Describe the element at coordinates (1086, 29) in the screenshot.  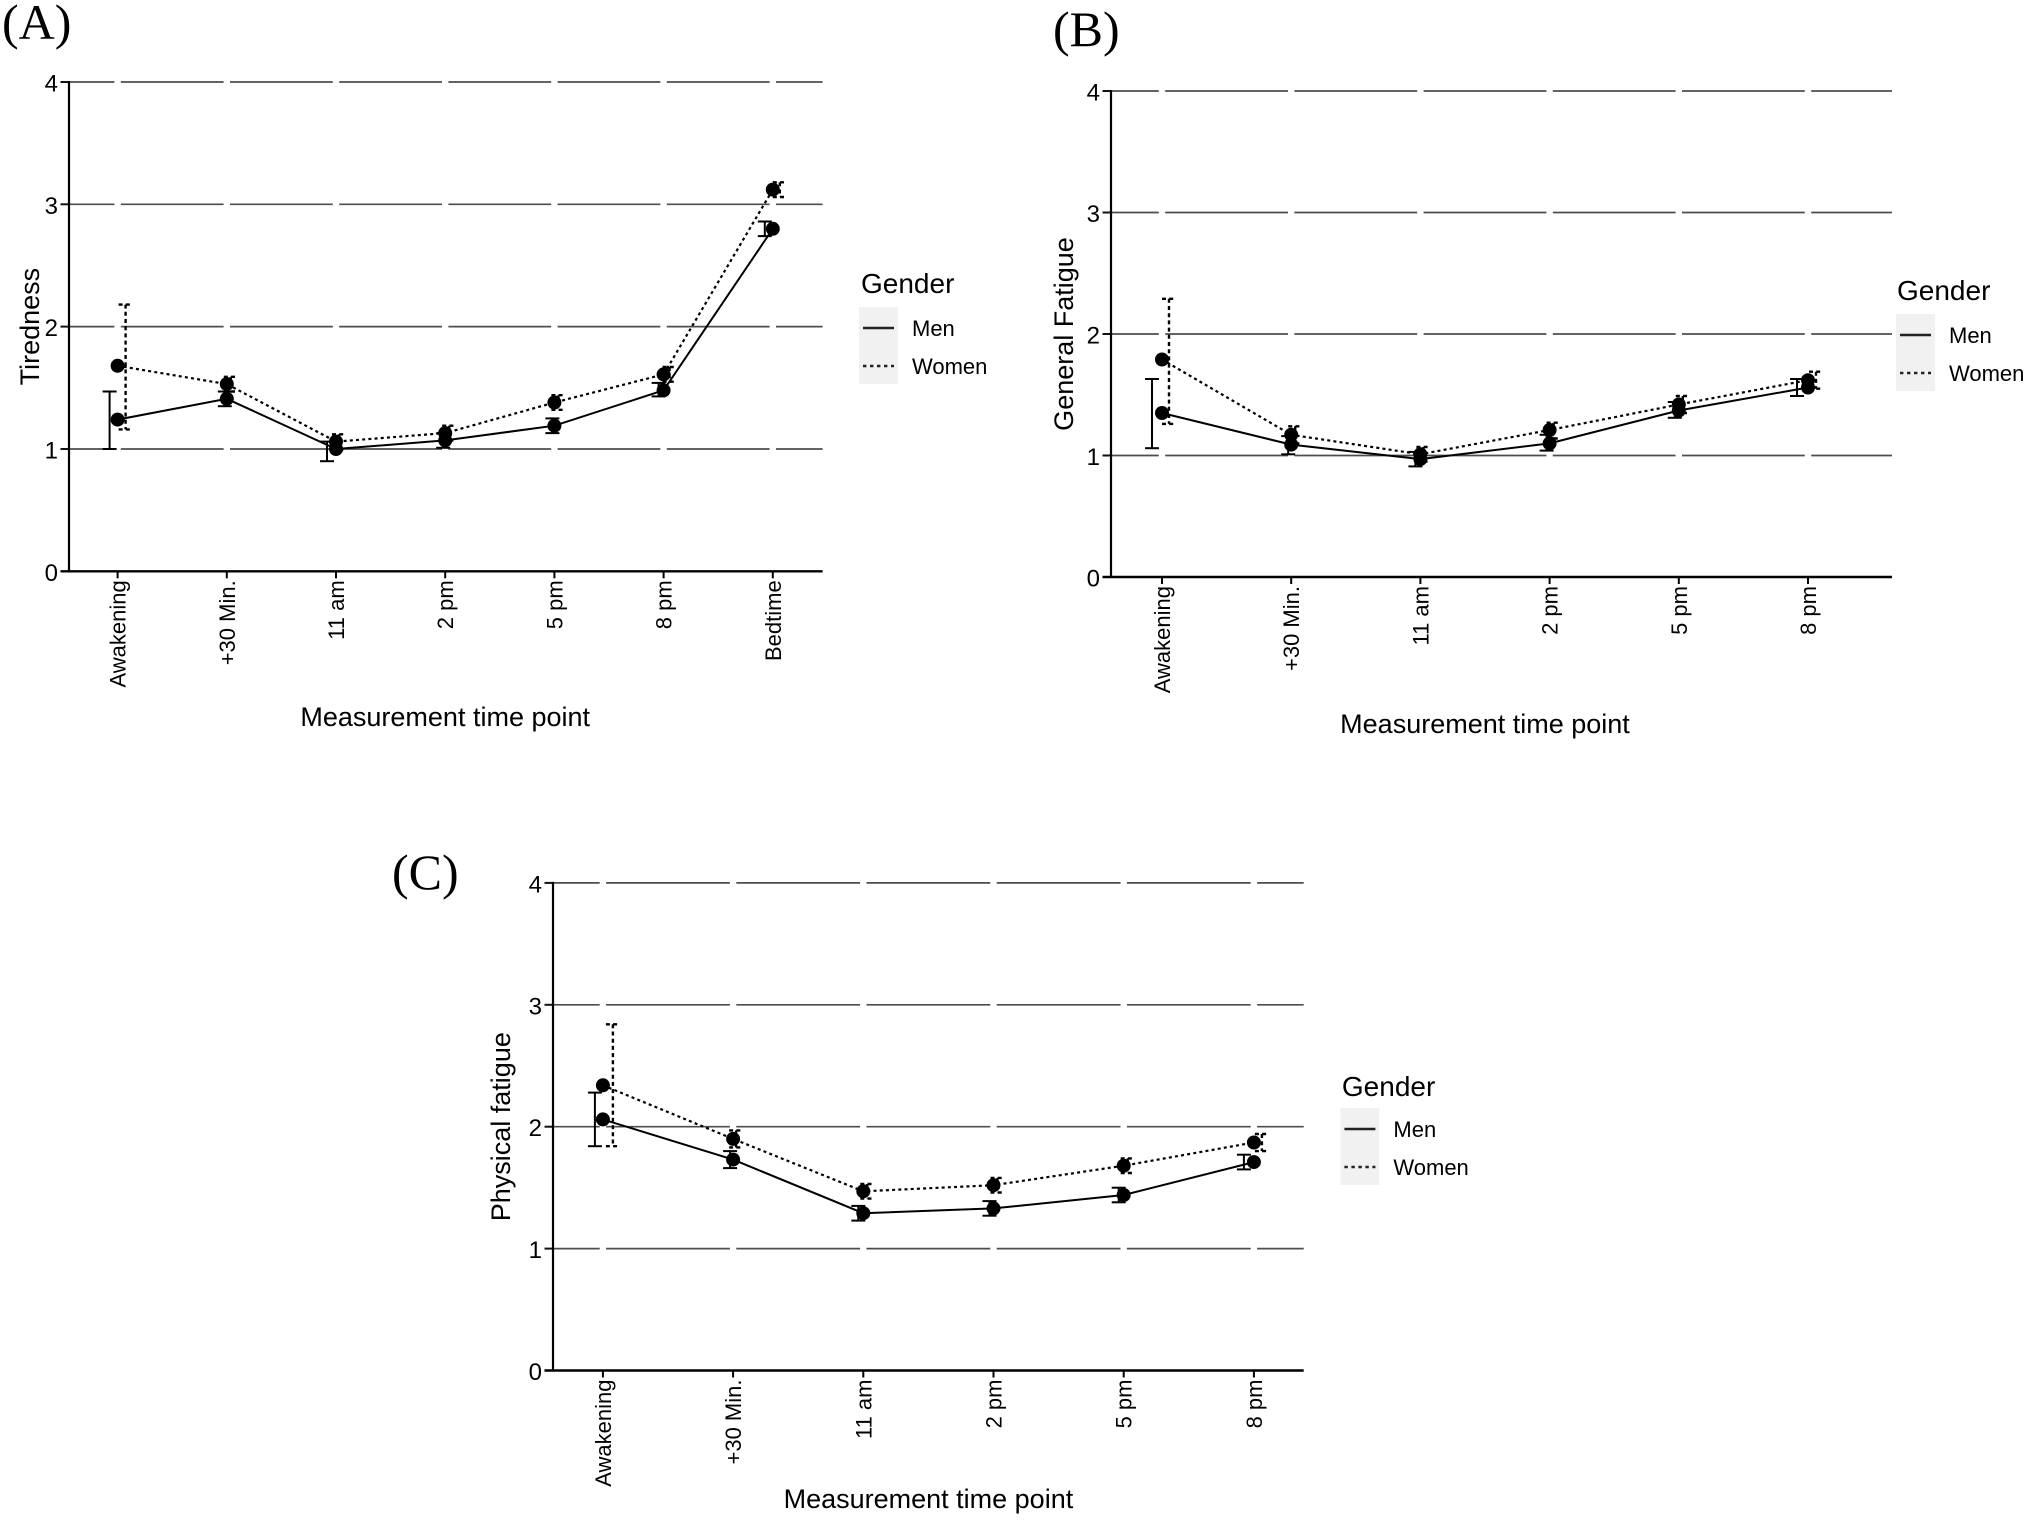
I see `svg-text: (B)` at that location.